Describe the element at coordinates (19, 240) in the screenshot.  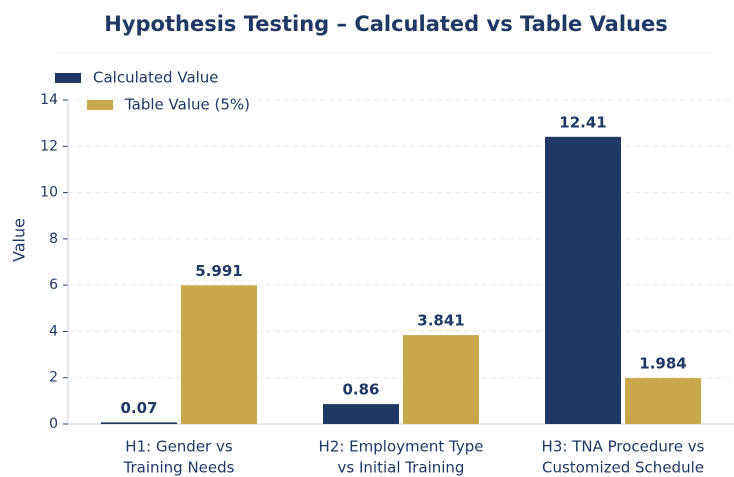
I see `y-axis-label: Value` at that location.